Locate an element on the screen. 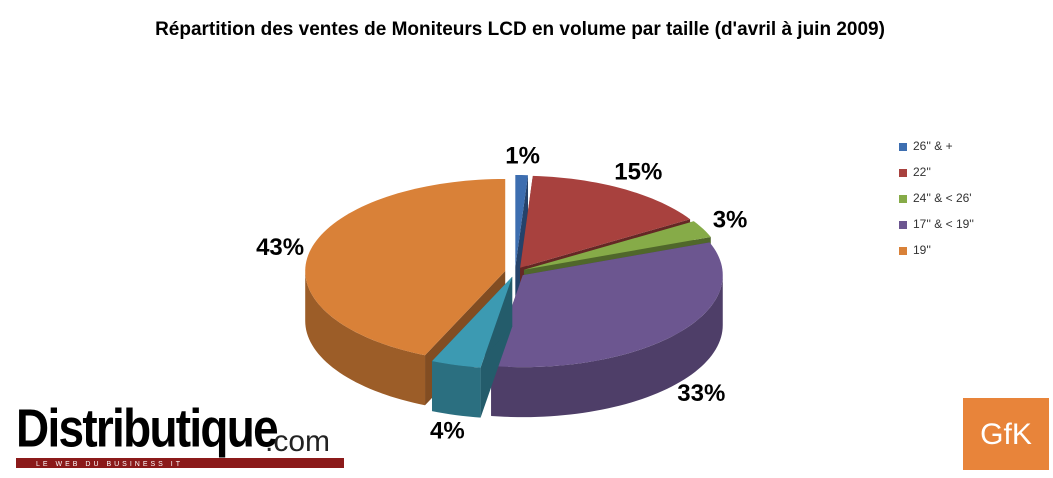 The image size is (1053, 478). distributique-logo: Distributique .com LE WEB DU BUSINESS IT is located at coordinates (180, 433).